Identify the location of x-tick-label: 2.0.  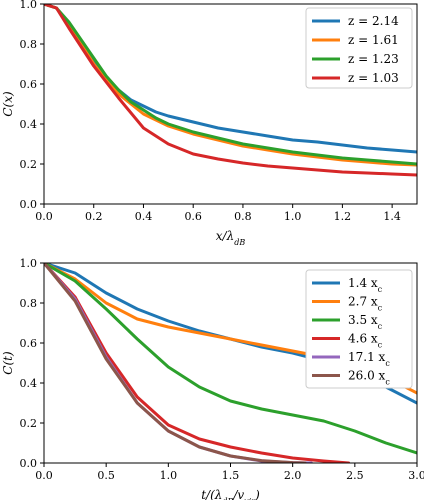
(293, 475).